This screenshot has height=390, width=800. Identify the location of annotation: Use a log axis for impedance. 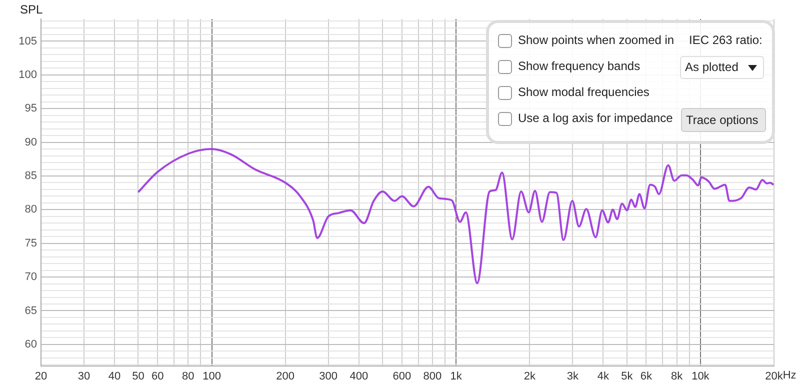
(595, 118).